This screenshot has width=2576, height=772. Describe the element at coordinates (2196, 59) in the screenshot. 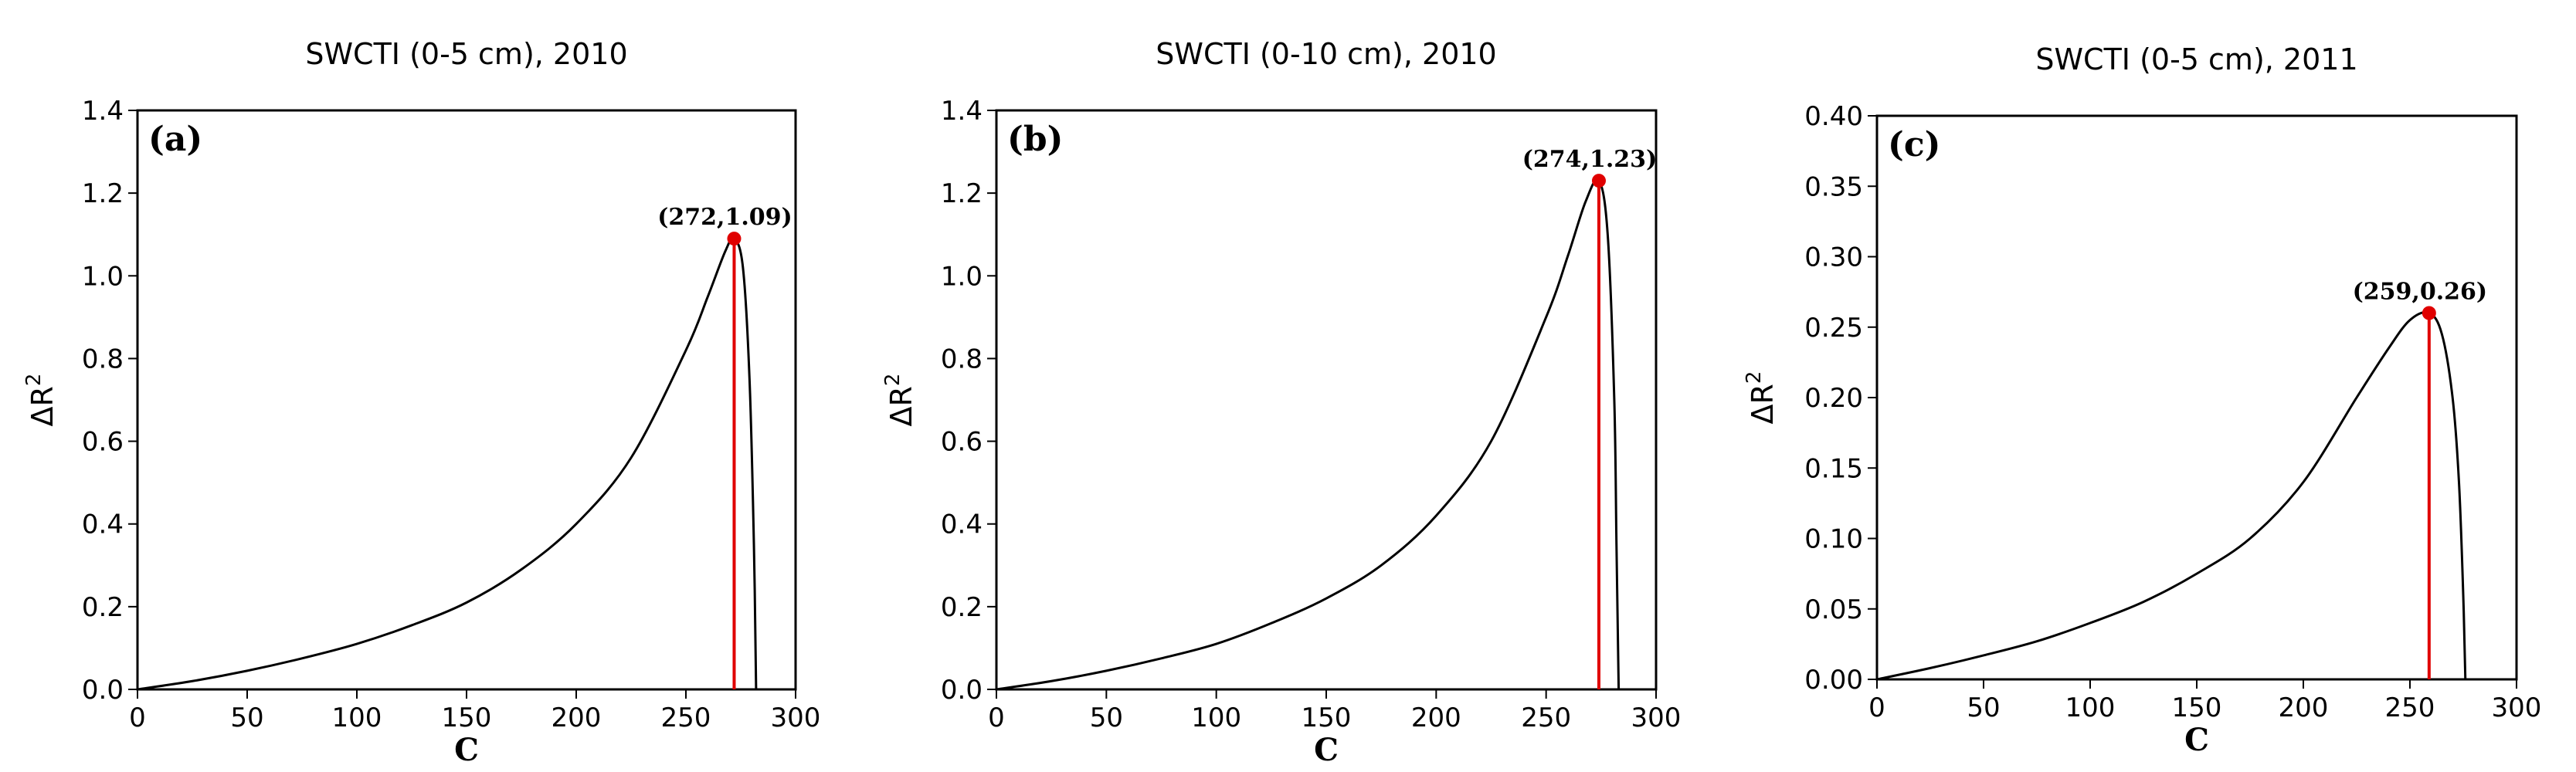

I see `chart-title: SWCTI (0-5 cm), 2011` at that location.